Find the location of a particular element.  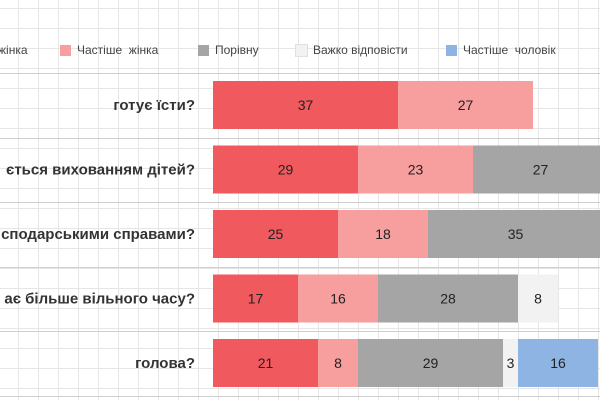

category-label: ає більше вільного часу? is located at coordinates (99, 299).